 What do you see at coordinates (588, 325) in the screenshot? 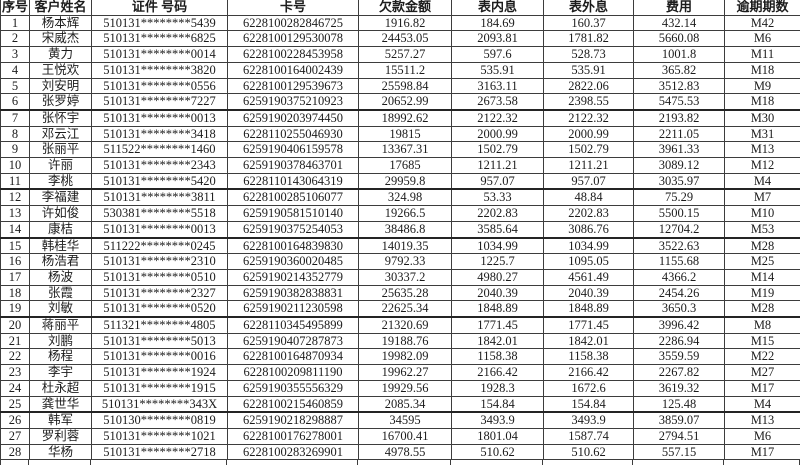
I see `cell-interest-off-balance: 1771.45` at bounding box center [588, 325].